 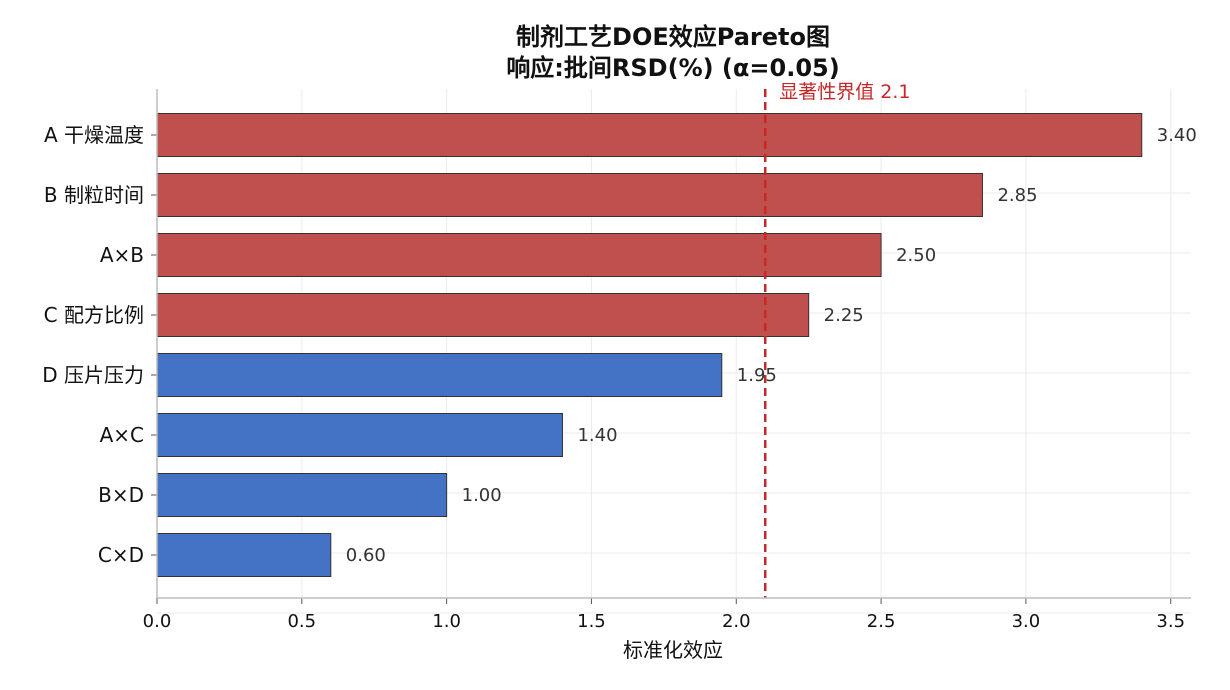 What do you see at coordinates (844, 92) in the screenshot?
I see `threshold-label: 显著性界值 2.1` at bounding box center [844, 92].